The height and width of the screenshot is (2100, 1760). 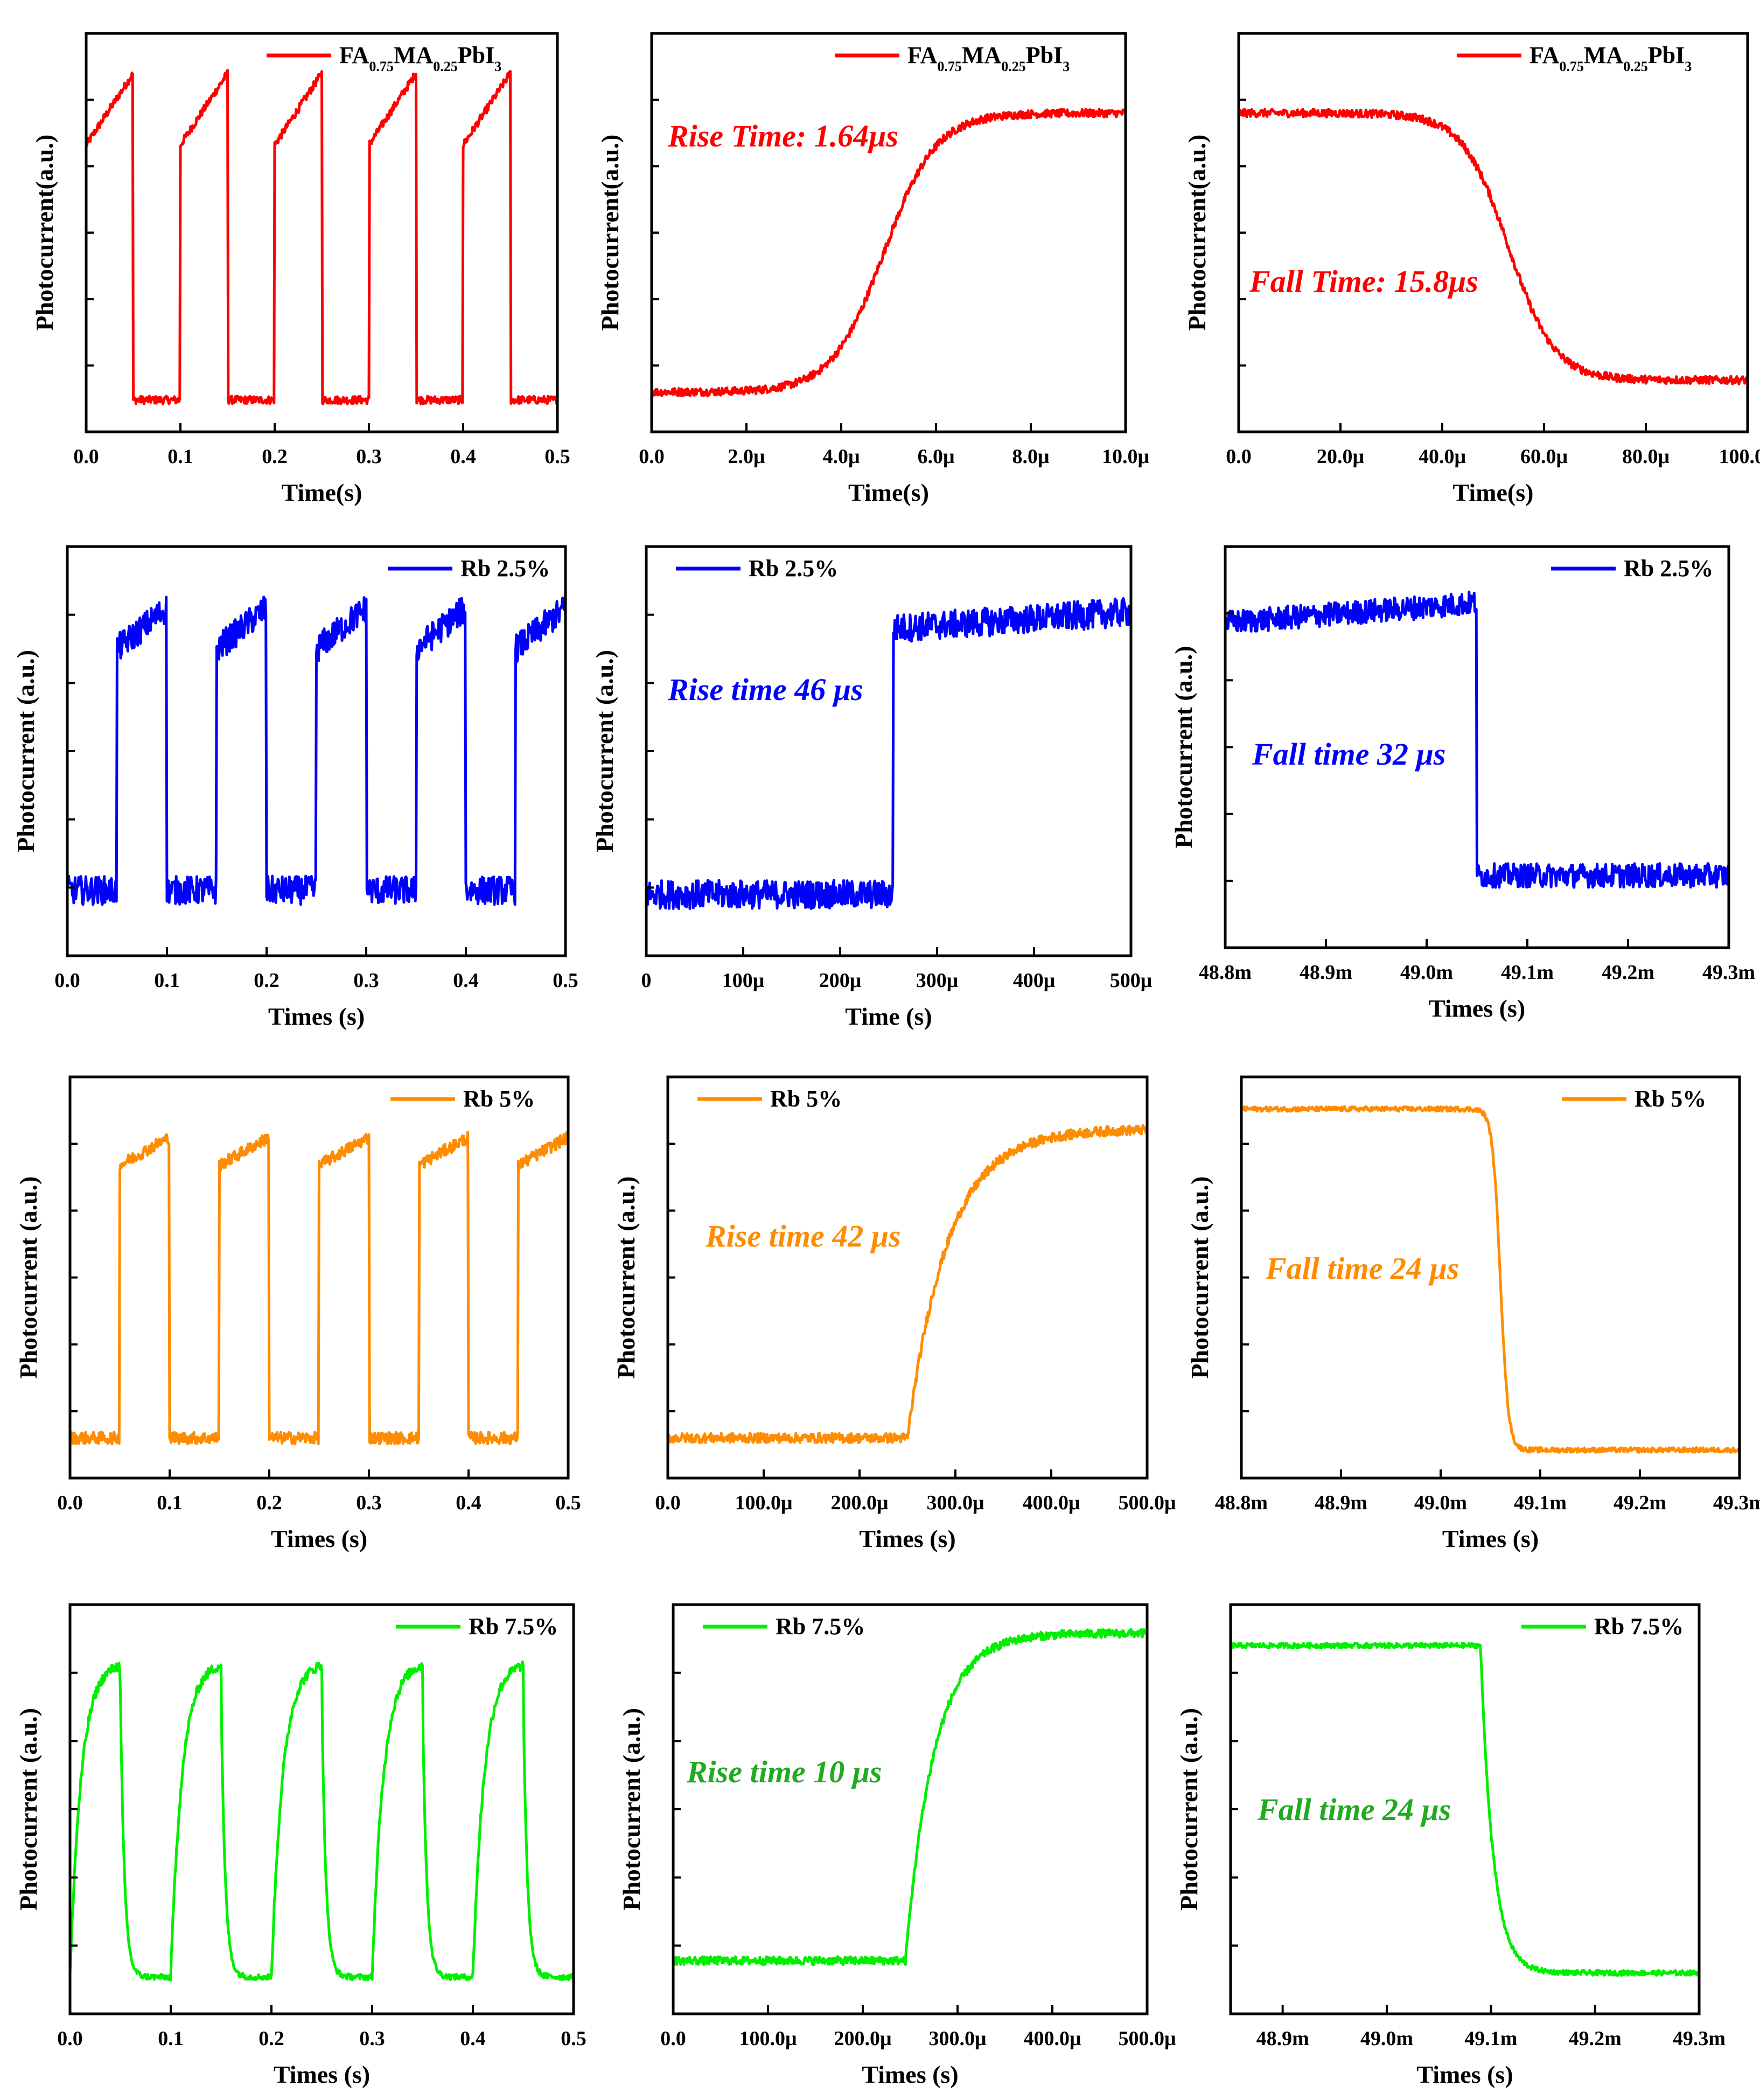 What do you see at coordinates (907, 1284) in the screenshot?
I see `series-line-p8` at bounding box center [907, 1284].